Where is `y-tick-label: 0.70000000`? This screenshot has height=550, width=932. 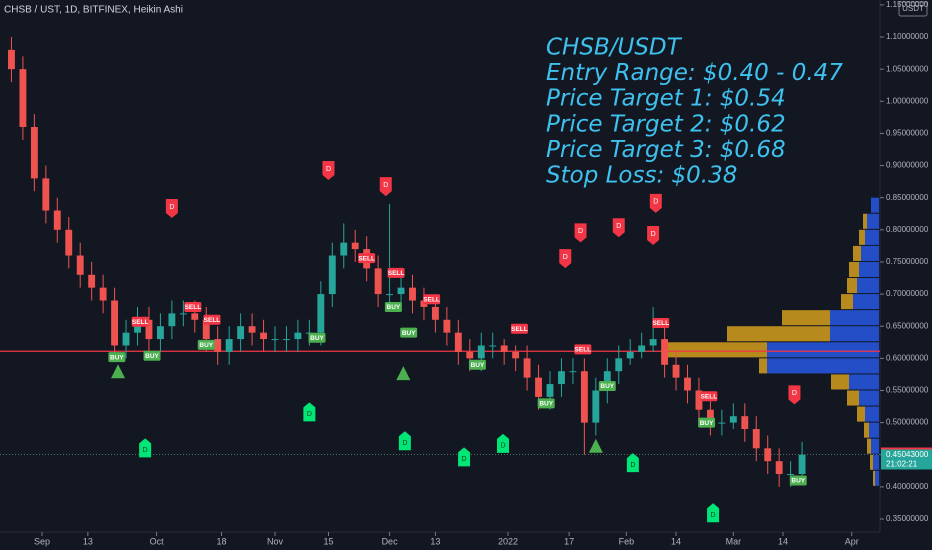 y-tick-label: 0.70000000 is located at coordinates (907, 293).